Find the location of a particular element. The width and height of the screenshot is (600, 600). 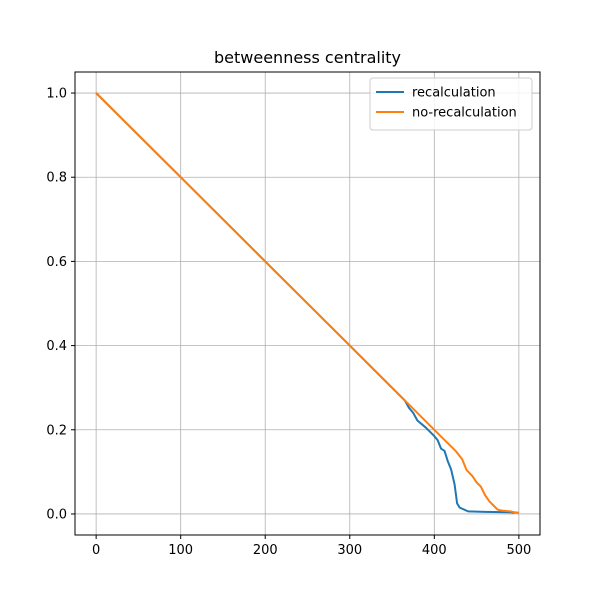

legend: recalculation no-recalculation is located at coordinates (451, 104).